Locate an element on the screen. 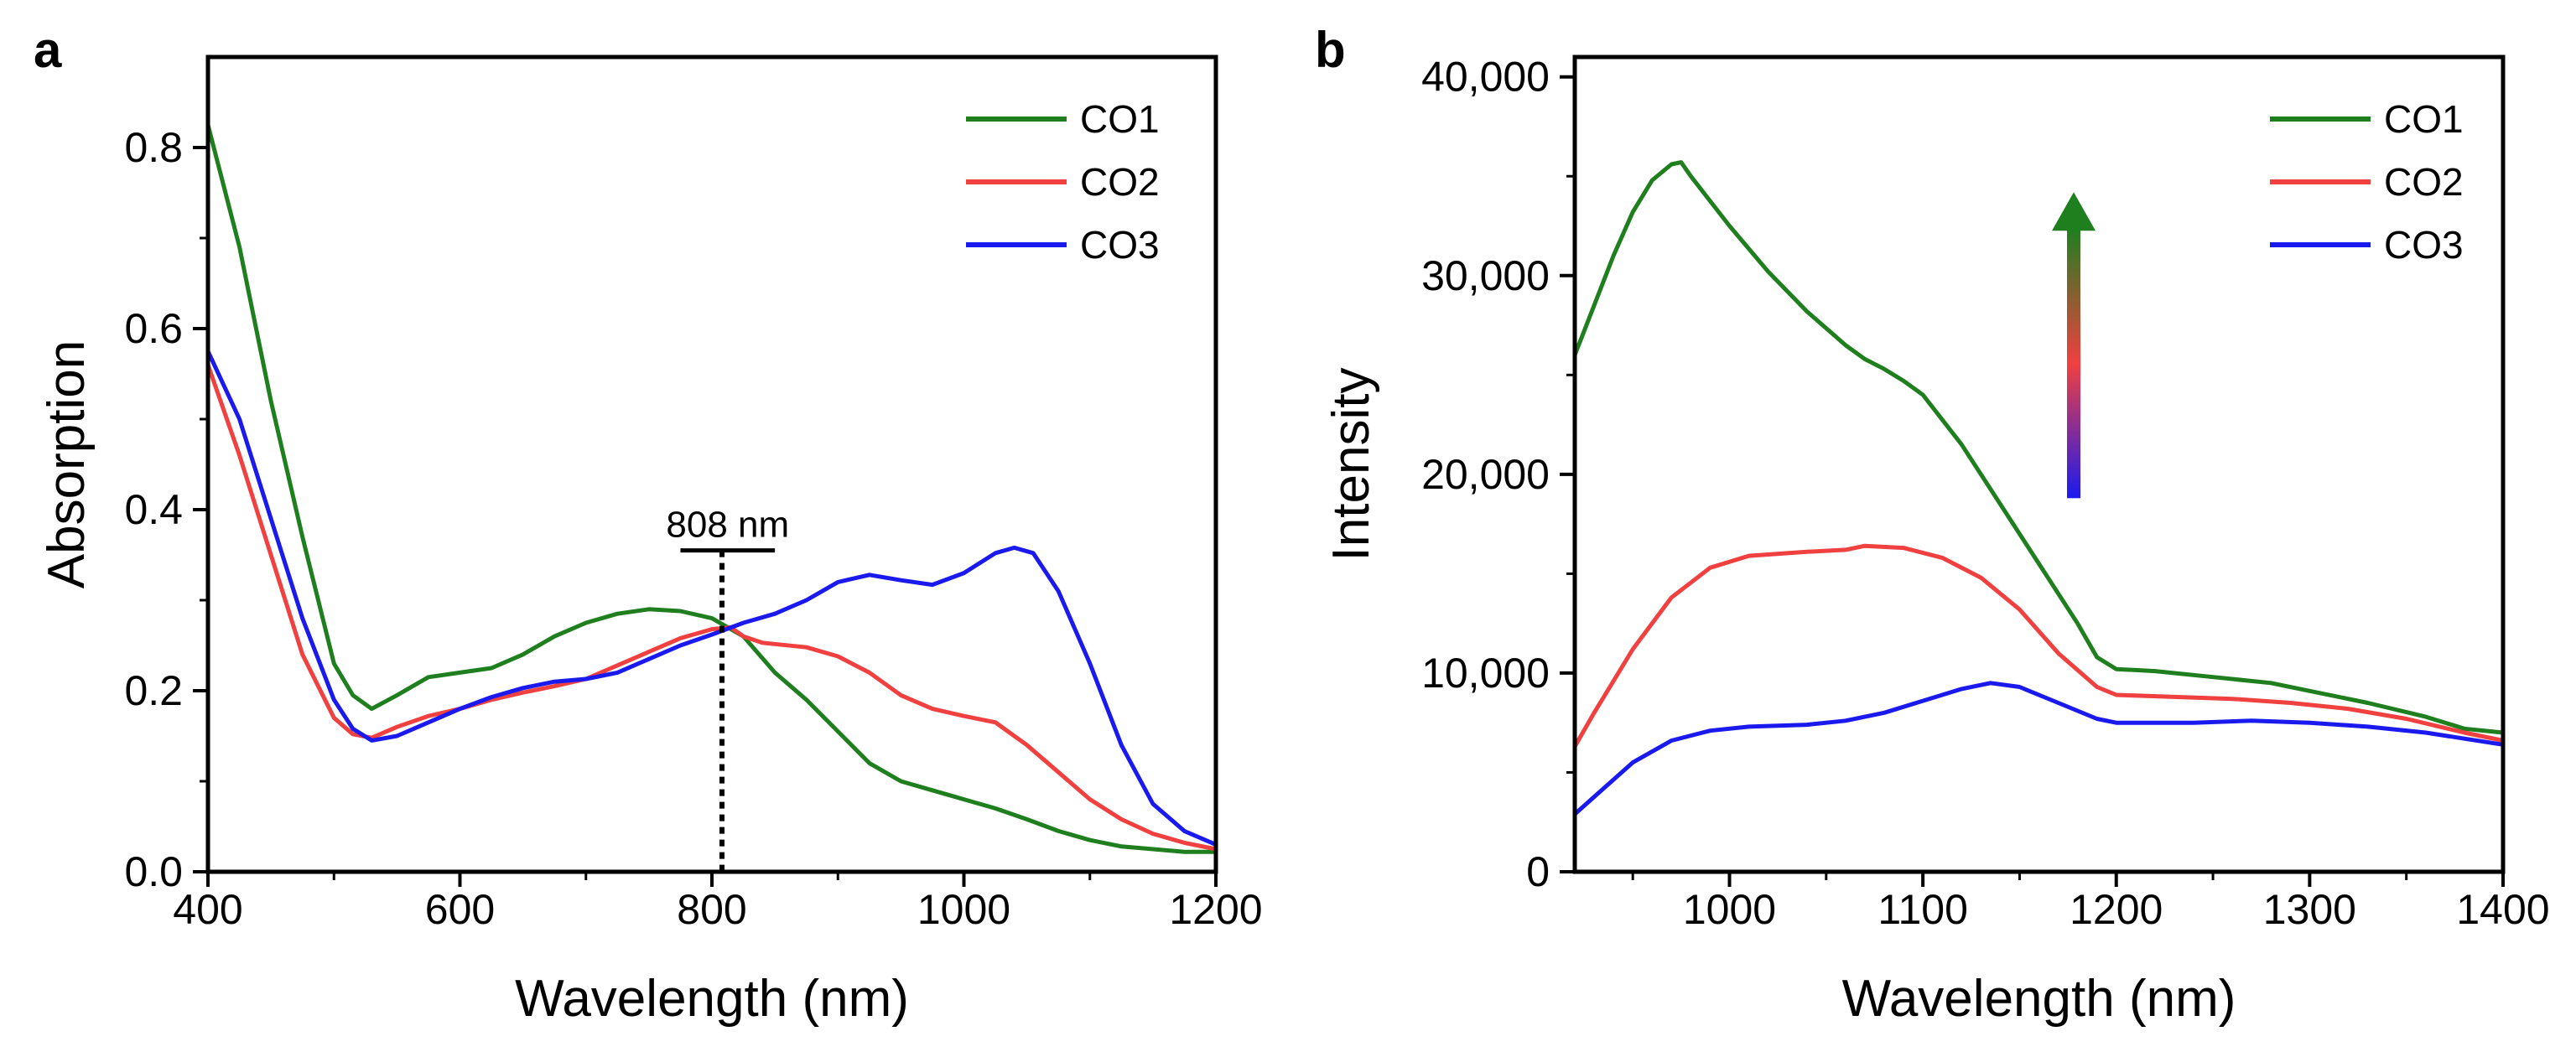 The width and height of the screenshot is (2576, 1052). panel-b-y-axis-label: Intensity is located at coordinates (1351, 465).